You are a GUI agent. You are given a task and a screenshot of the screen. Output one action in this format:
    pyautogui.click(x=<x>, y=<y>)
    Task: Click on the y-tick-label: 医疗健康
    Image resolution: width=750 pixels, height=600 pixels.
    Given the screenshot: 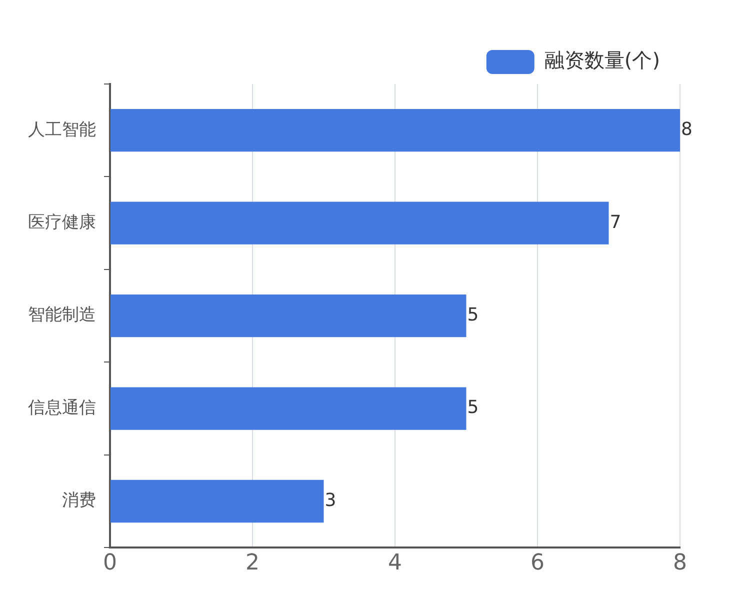 What is the action you would take?
    pyautogui.click(x=62, y=222)
    